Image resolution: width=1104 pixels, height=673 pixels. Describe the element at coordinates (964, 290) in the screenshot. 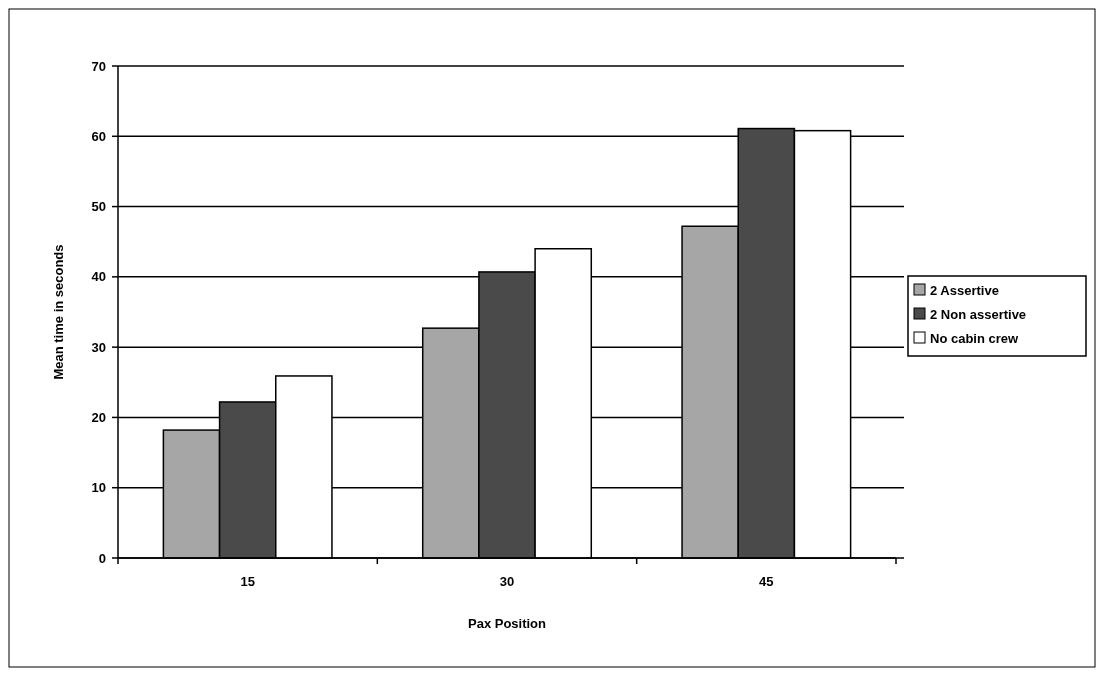

I see `legend-label: 2 Assertive` at that location.